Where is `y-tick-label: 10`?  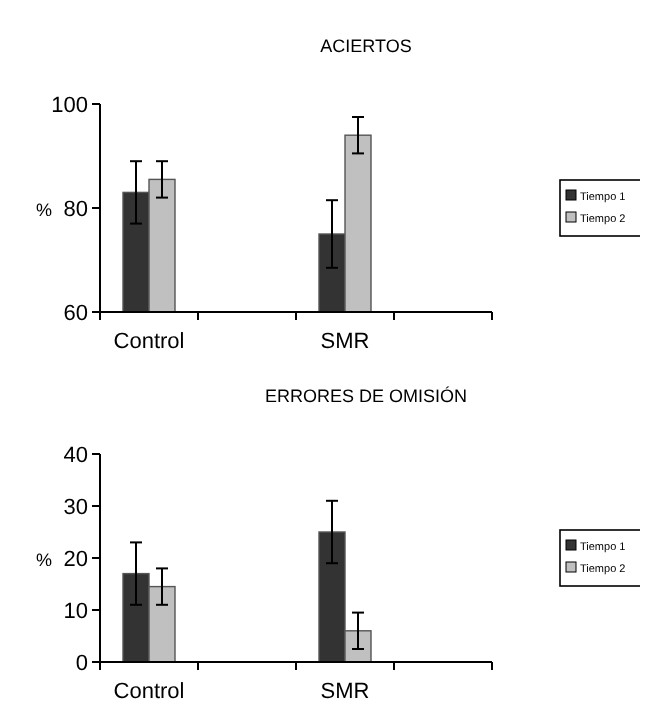
y-tick-label: 10 is located at coordinates (75, 612).